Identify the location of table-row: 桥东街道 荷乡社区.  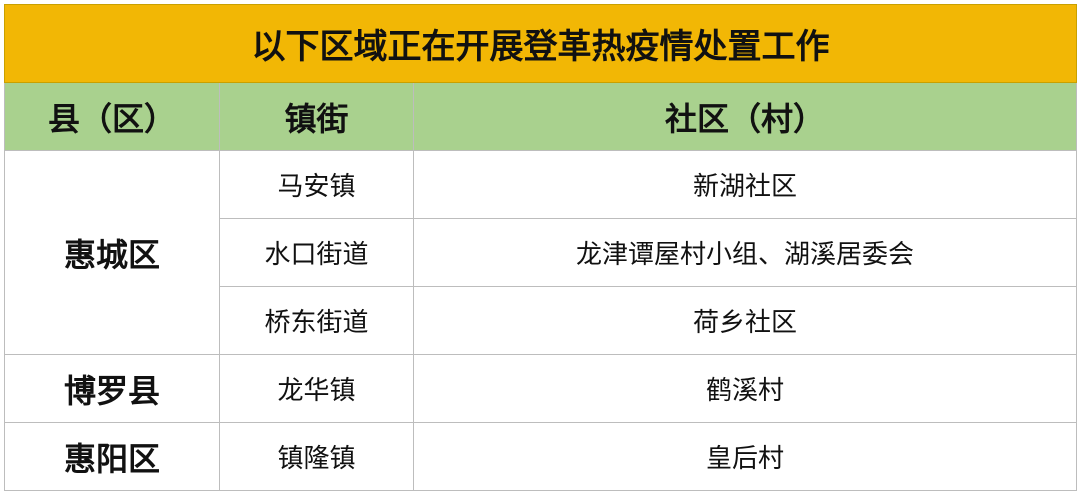
(541, 320).